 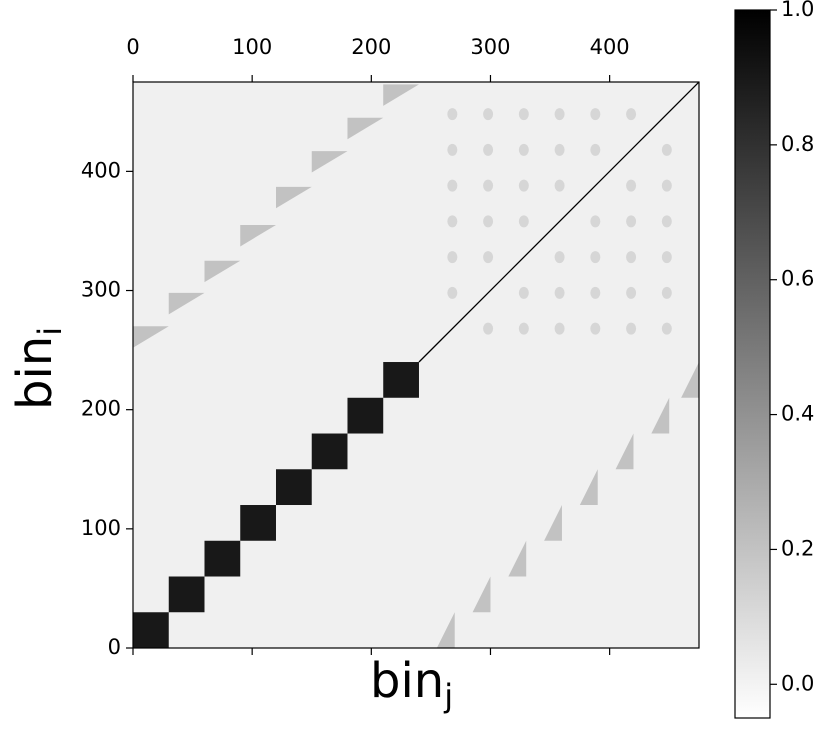 What do you see at coordinates (101, 170) in the screenshot?
I see `y-tick-label: 400` at bounding box center [101, 170].